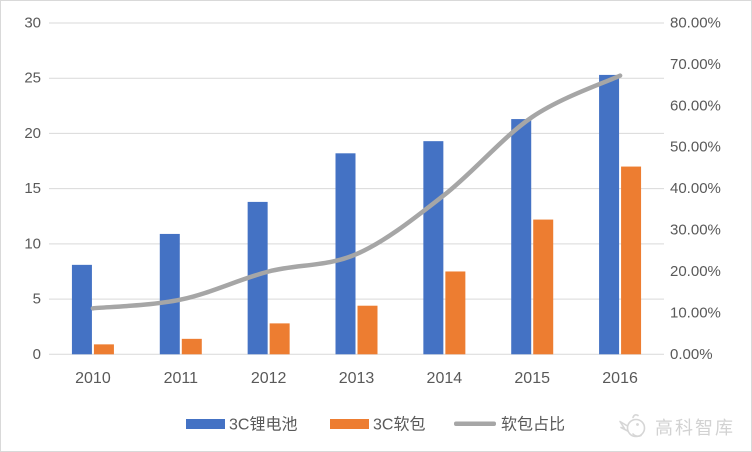 This screenshot has height=452, width=752. Describe the element at coordinates (37, 299) in the screenshot. I see `left-axis-tick-label: 5` at that location.